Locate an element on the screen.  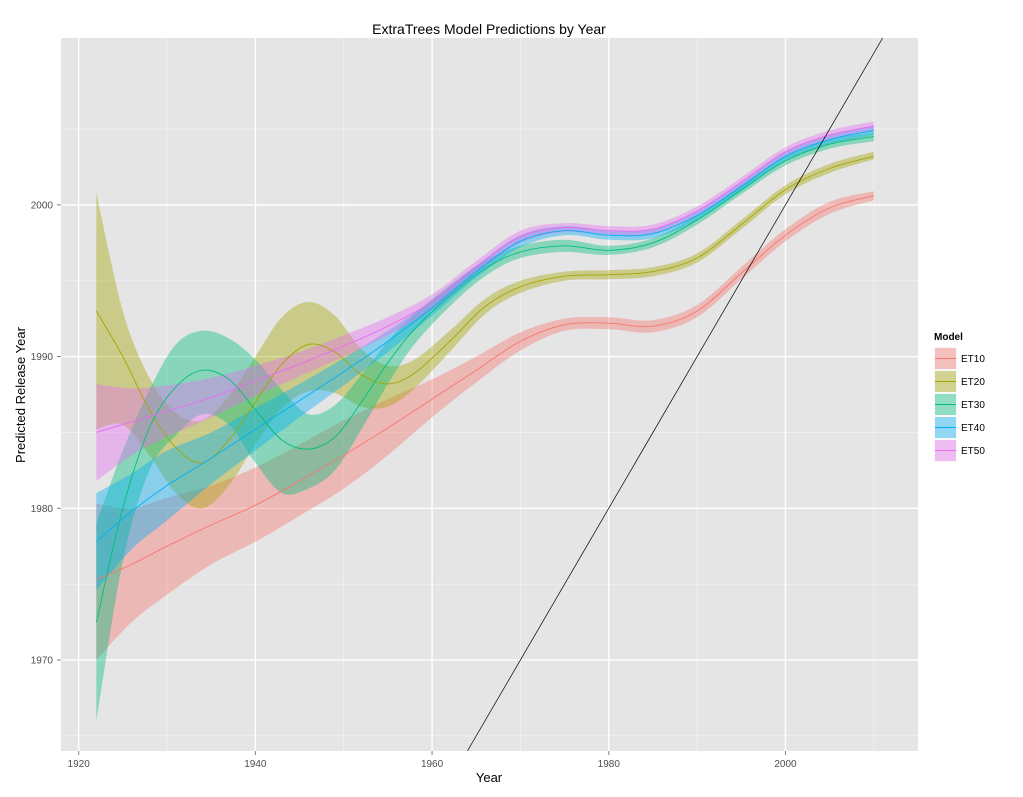
legend-label-et40: ET40 is located at coordinates (973, 428).